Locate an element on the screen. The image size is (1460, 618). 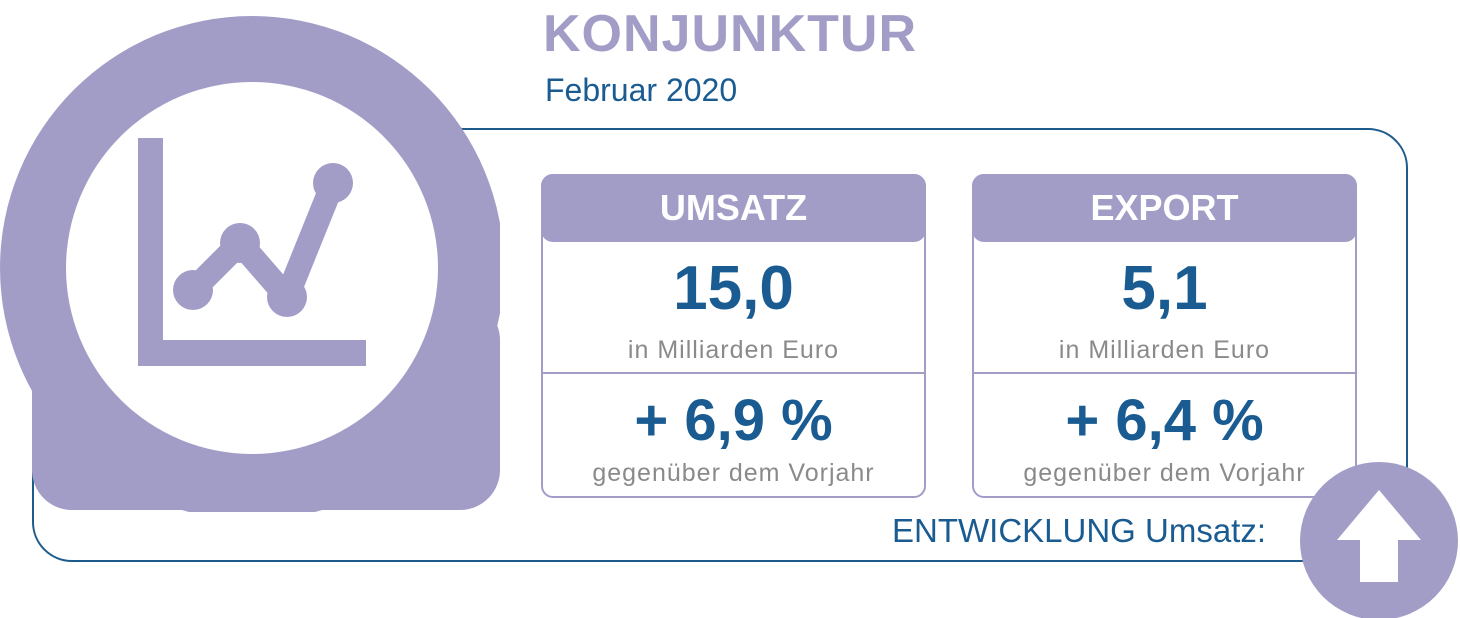
card-value: 5,1 is located at coordinates (1164, 288).